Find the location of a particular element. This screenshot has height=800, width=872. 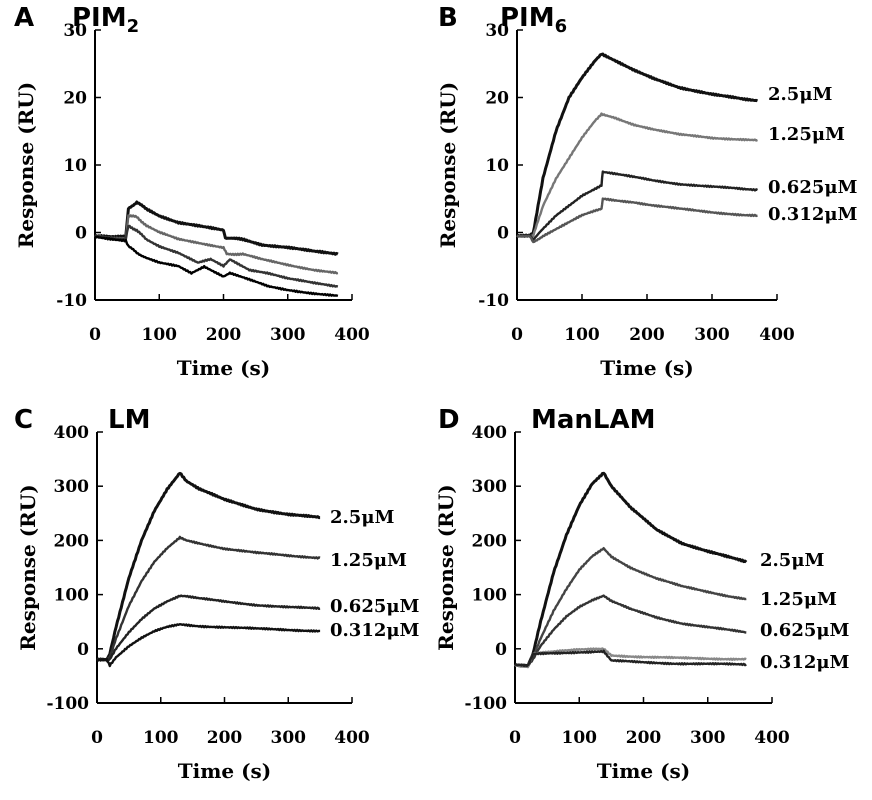

panel-title-subscript: 2 is located at coordinates (133, 26).